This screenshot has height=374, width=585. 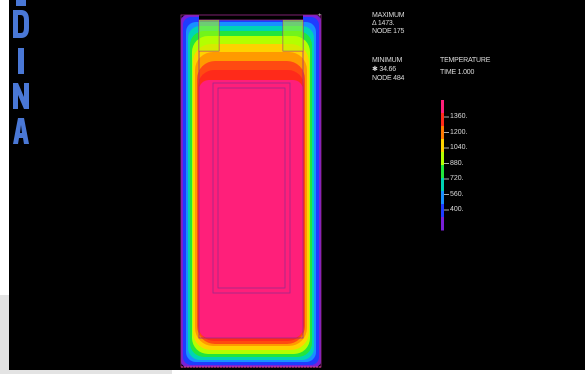 I want to click on adina-logo, so click(x=21, y=72).